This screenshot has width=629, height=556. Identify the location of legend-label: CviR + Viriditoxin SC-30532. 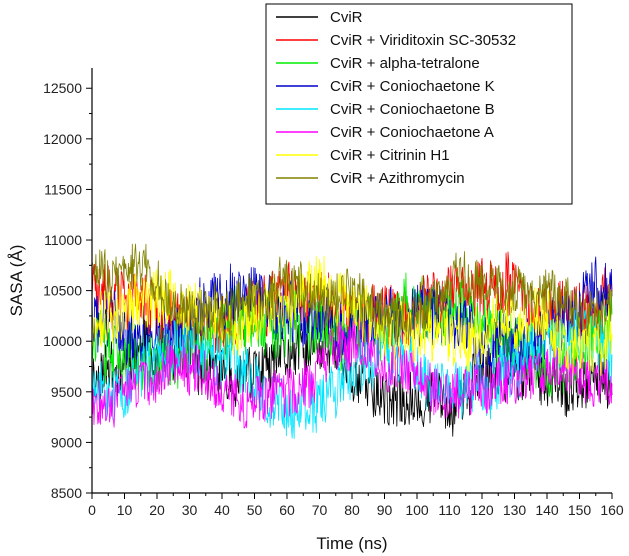
(423, 40).